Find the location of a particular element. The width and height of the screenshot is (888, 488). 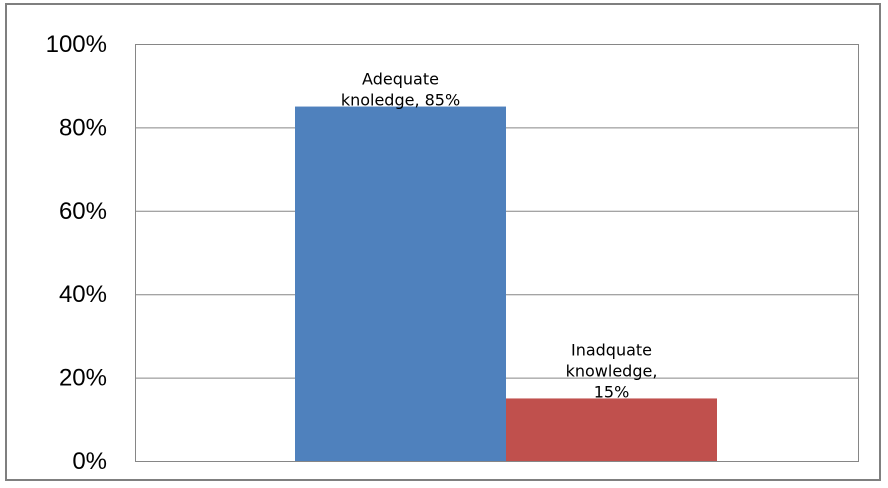

y-tick-label: 80% is located at coordinates (83, 127).